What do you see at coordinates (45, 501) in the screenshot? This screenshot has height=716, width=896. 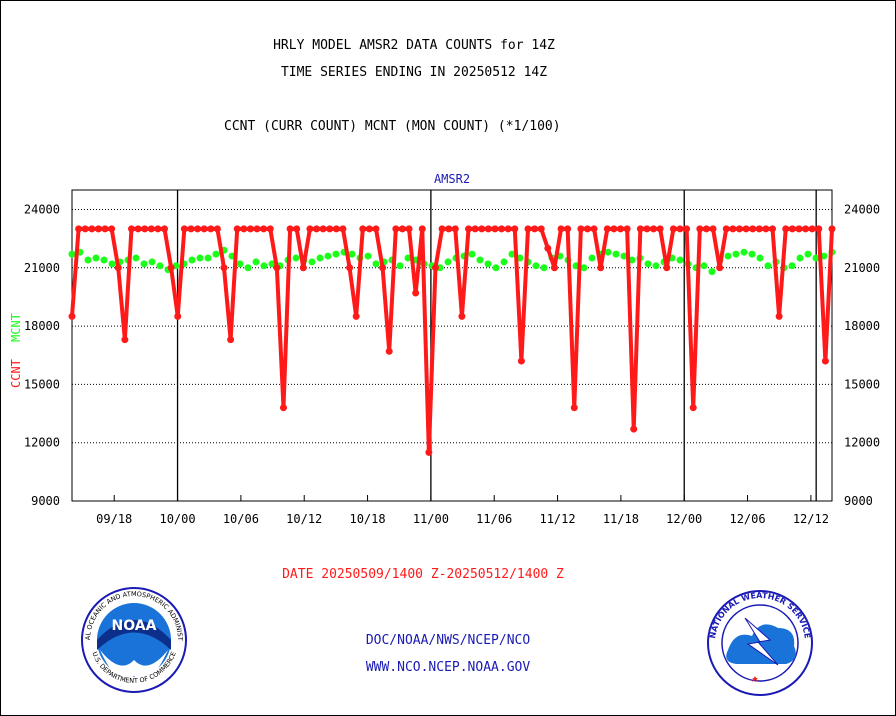 I see `y-tick-label-left: 9000` at bounding box center [45, 501].